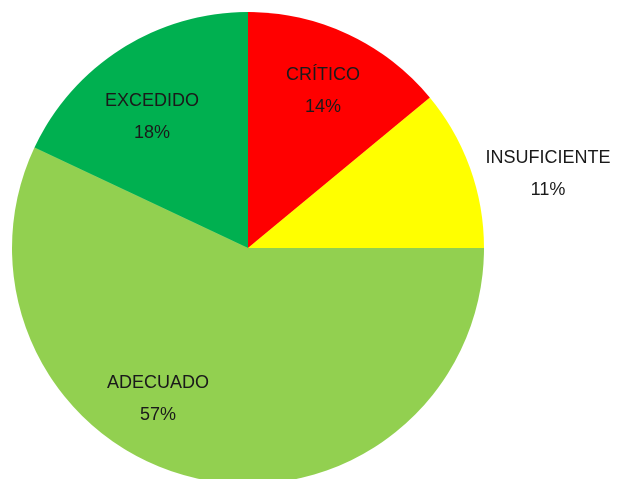 The image size is (627, 479). What do you see at coordinates (323, 106) in the screenshot?
I see `slice-value-label: 14%` at bounding box center [323, 106].